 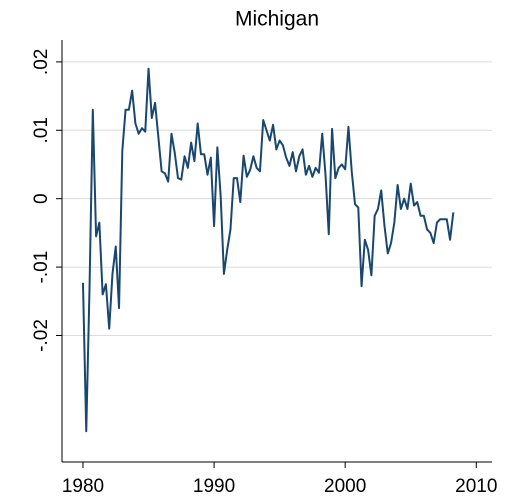 I want to click on x-tick-label: 1990, so click(x=214, y=486).